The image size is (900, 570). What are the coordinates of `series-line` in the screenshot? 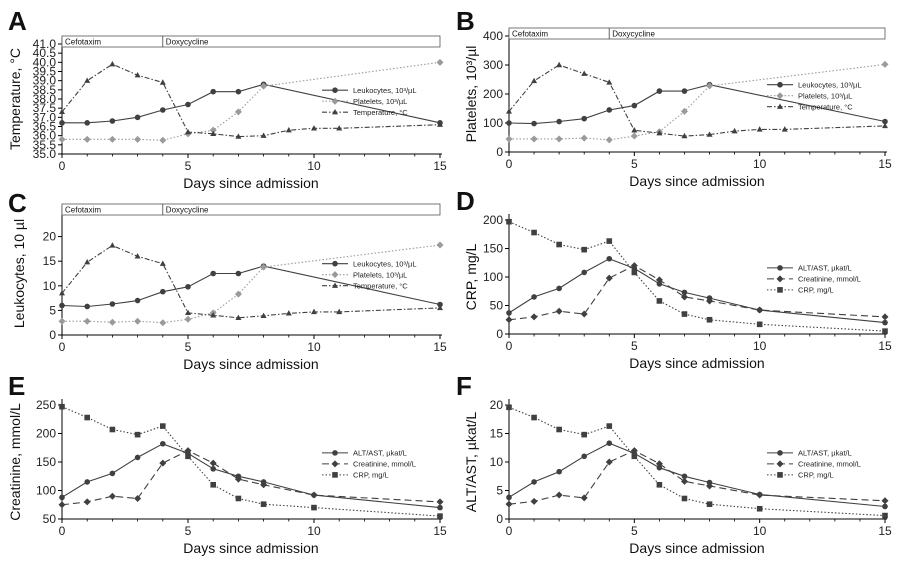 It's located at (697, 100).